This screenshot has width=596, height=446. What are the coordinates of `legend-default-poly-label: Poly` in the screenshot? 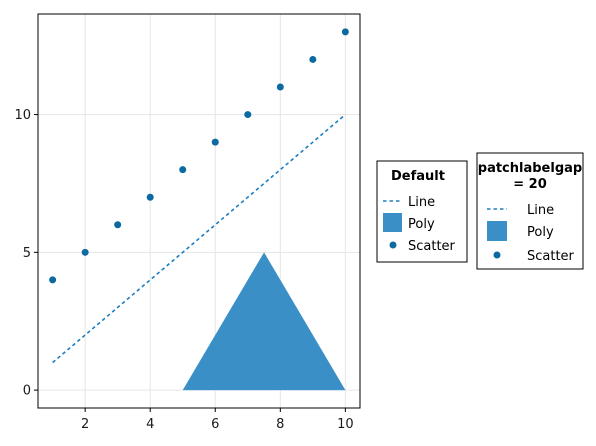 It's located at (421, 224).